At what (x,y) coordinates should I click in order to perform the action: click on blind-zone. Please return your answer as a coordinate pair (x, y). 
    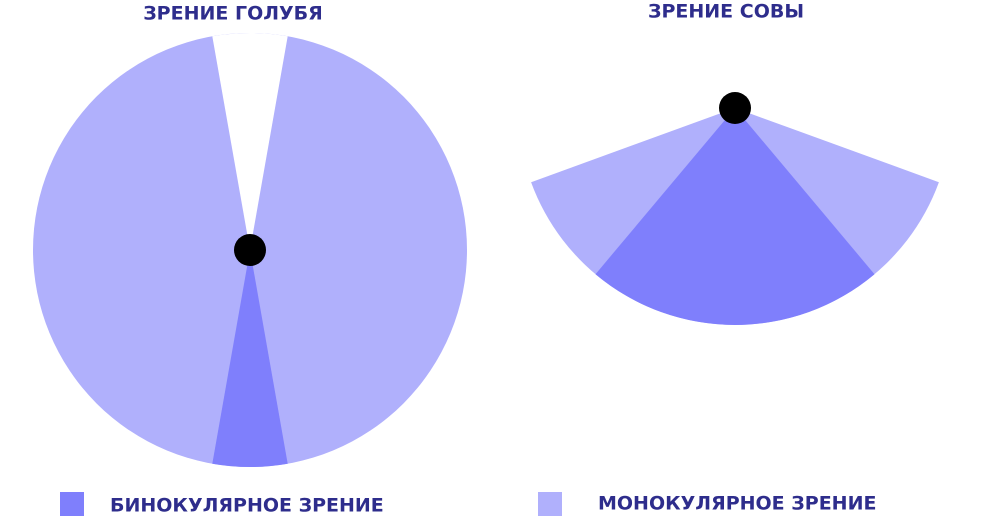
    Looking at the image, I should click on (250, 142).